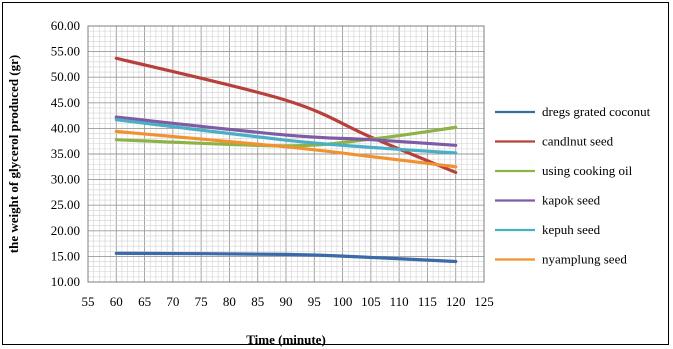  What do you see at coordinates (257, 301) in the screenshot?
I see `x-tick-label: 85` at bounding box center [257, 301].